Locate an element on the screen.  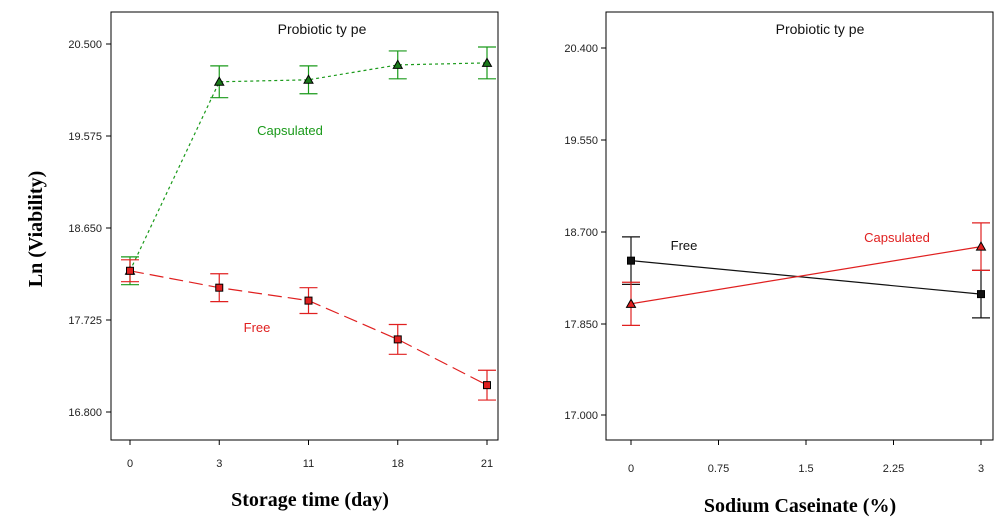
x-ticks: 0 0.75 1.5 2.25 3 is located at coordinates (806, 457).